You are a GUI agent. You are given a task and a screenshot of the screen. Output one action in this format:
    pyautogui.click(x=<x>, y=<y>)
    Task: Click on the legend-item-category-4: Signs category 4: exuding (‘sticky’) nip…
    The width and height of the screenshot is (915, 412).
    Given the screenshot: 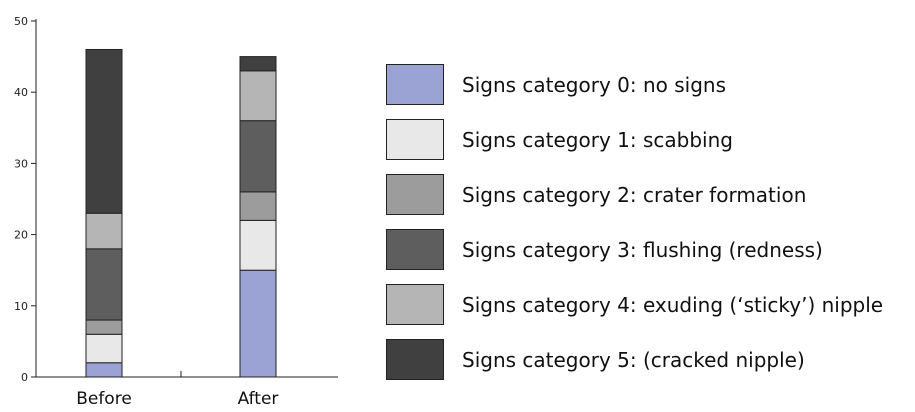 What is the action you would take?
    pyautogui.click(x=634, y=304)
    